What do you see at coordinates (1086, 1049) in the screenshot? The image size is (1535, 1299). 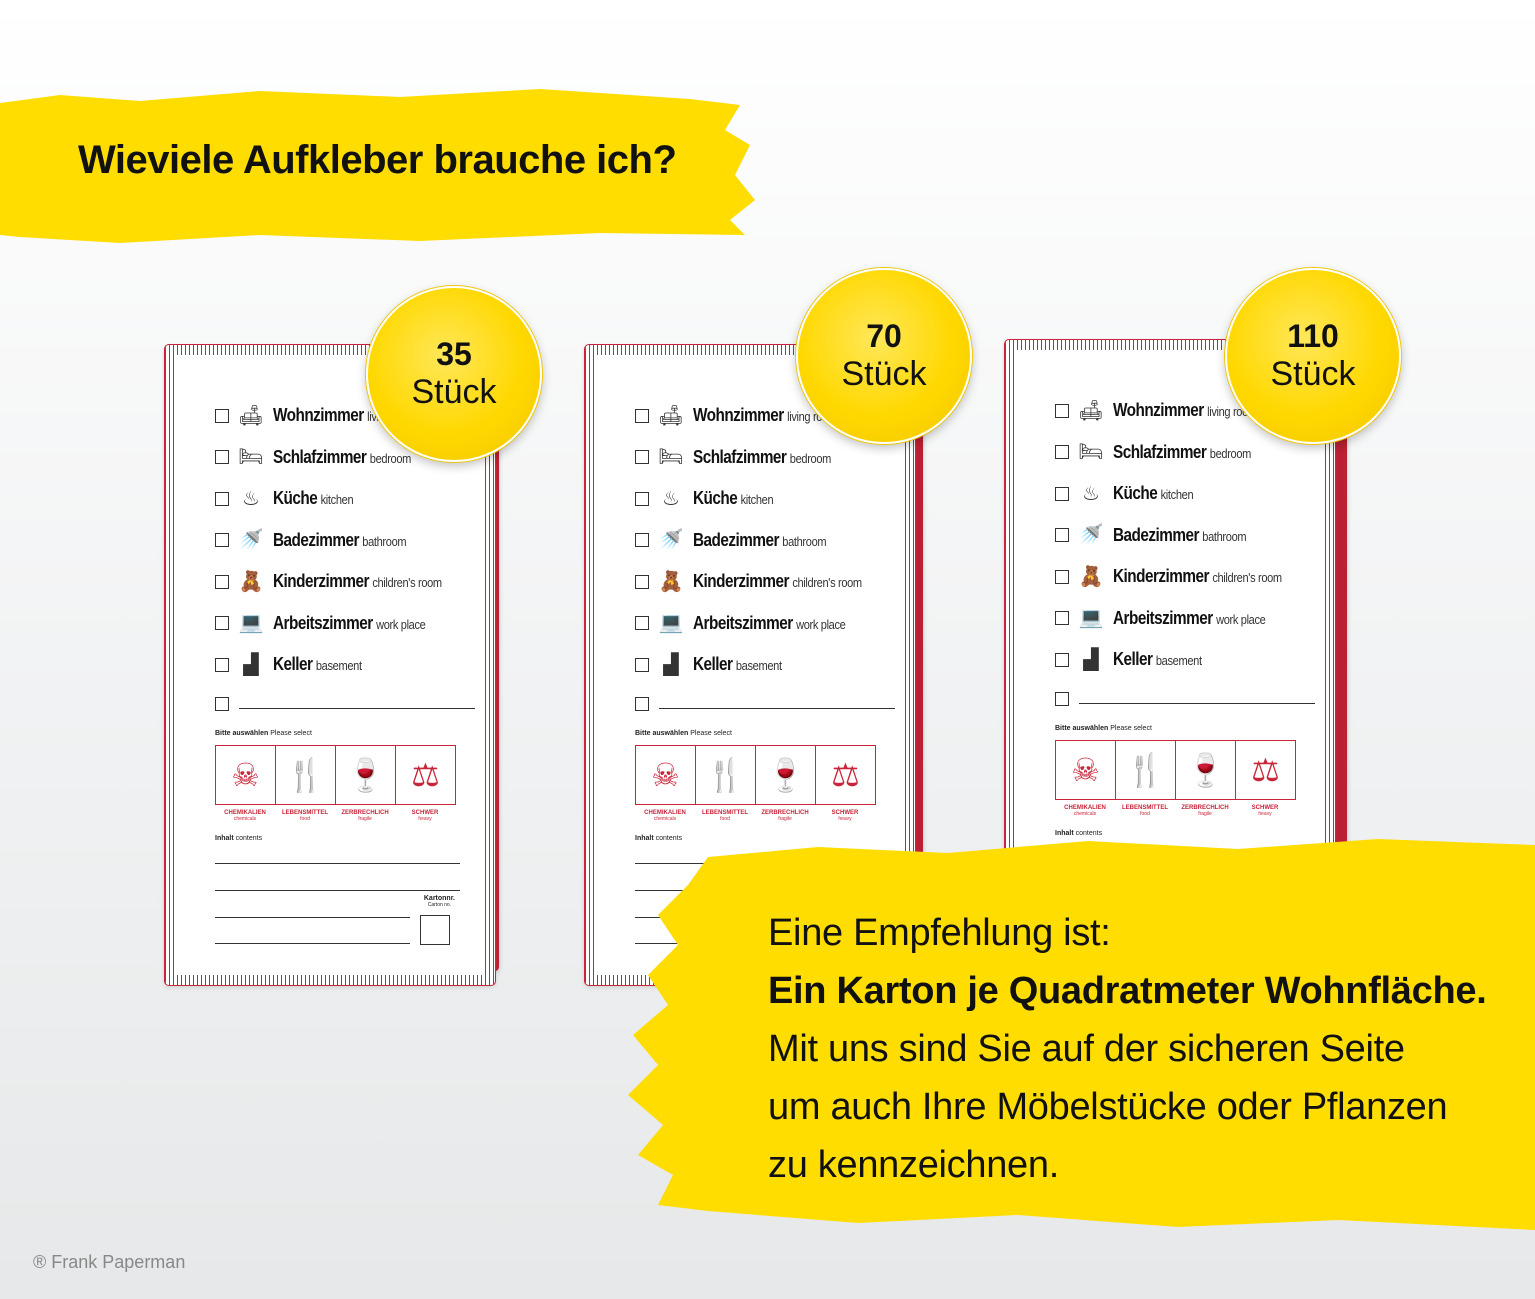 I see `reco-line-3: Mit uns sind Sie auf der sicheren Seite` at bounding box center [1086, 1049].